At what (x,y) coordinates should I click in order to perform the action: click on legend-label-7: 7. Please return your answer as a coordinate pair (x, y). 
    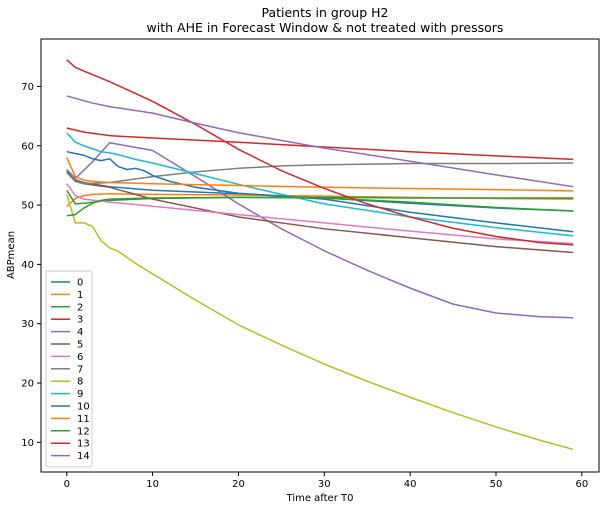
    Looking at the image, I should click on (80, 369).